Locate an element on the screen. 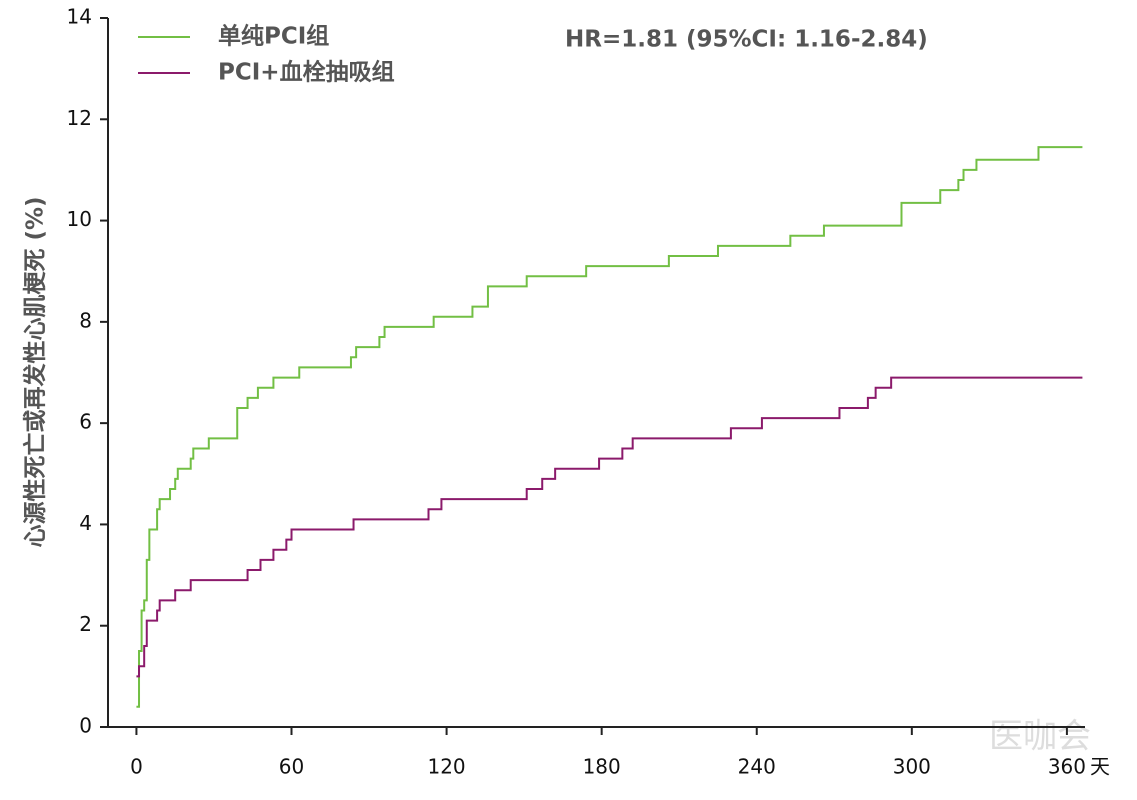  y-tick-label: 2 is located at coordinates (85, 624).